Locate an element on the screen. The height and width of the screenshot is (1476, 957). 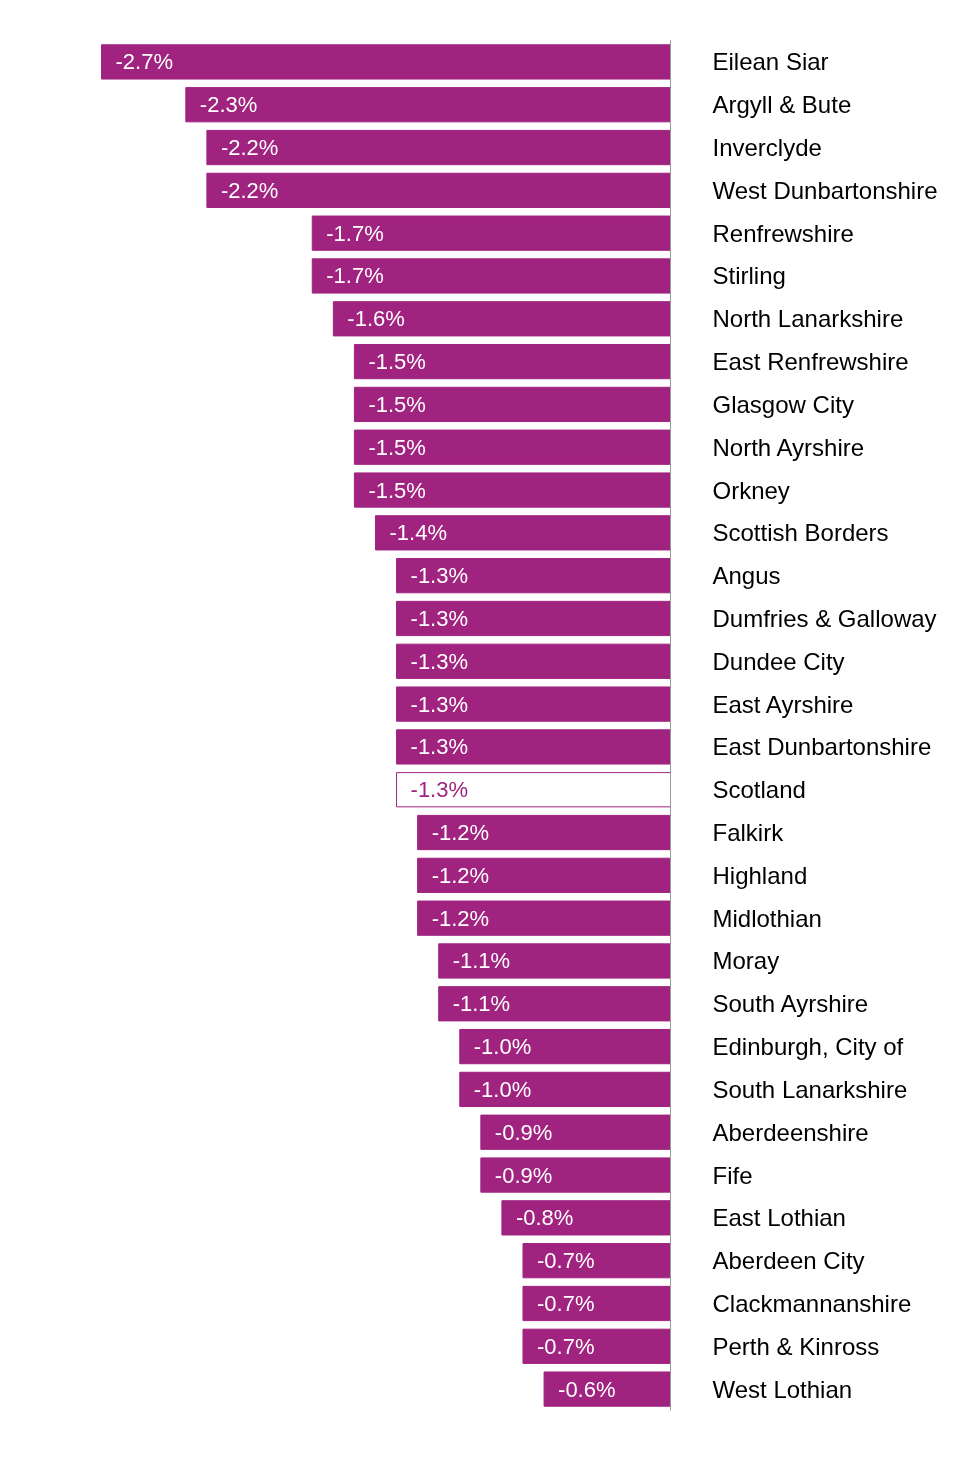
y-tick-label: Orkney is located at coordinates (751, 490).